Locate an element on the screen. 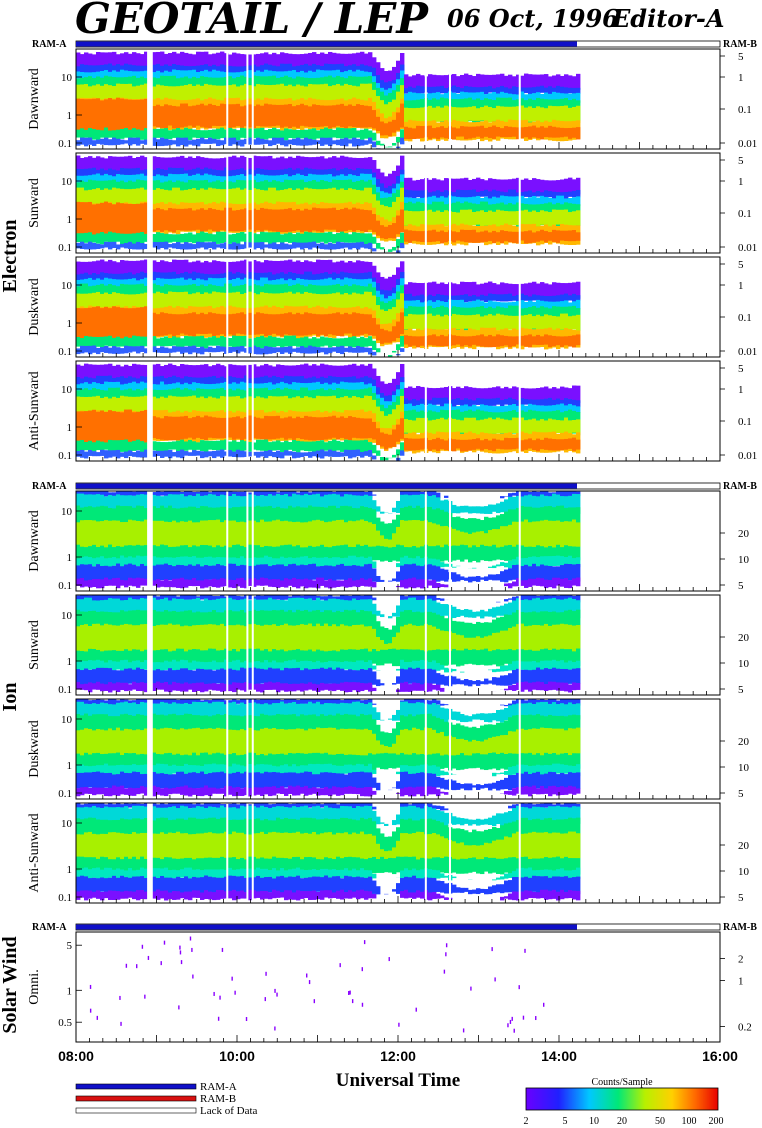  strip-label-left-electron: RAM-A is located at coordinates (49, 44).